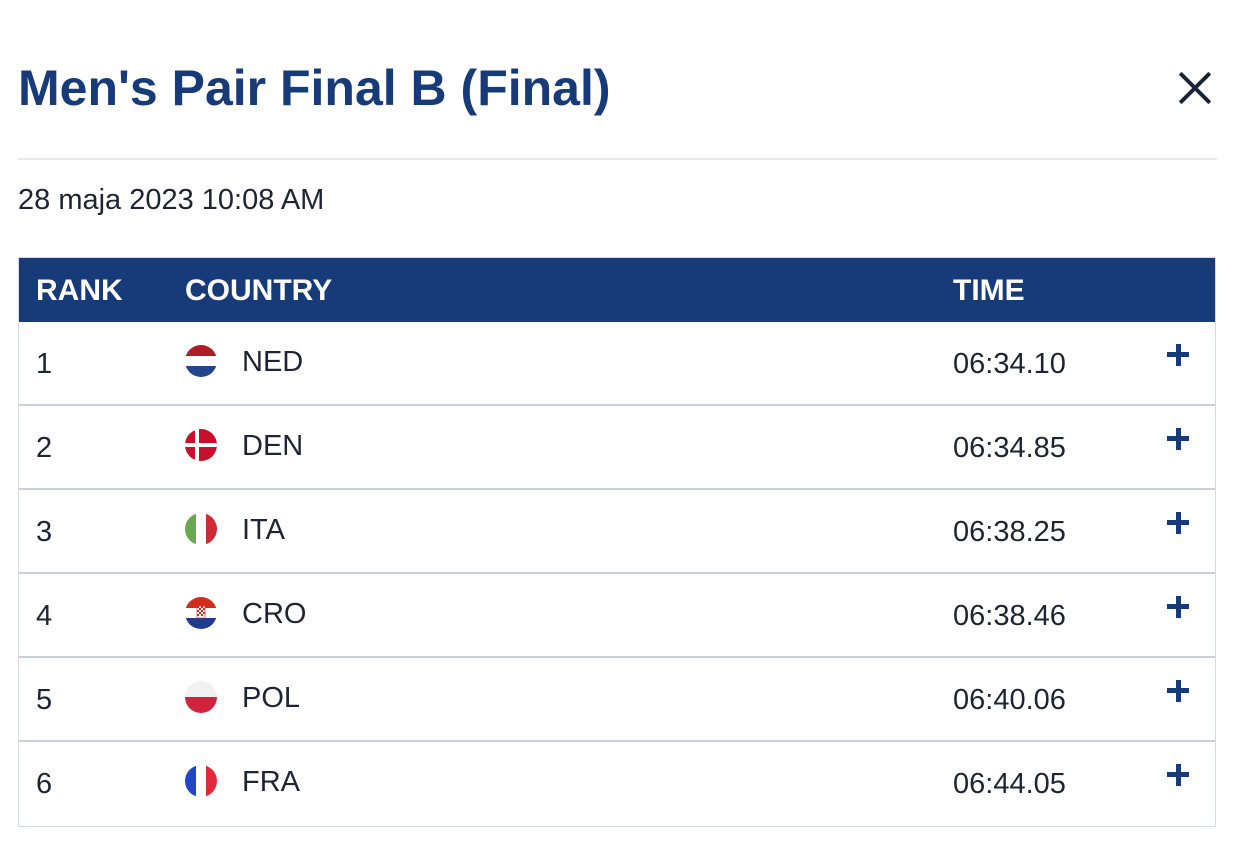 Image resolution: width=1238 pixels, height=846 pixels. What do you see at coordinates (1009, 700) in the screenshot?
I see `time-cell: 06:40.06` at bounding box center [1009, 700].